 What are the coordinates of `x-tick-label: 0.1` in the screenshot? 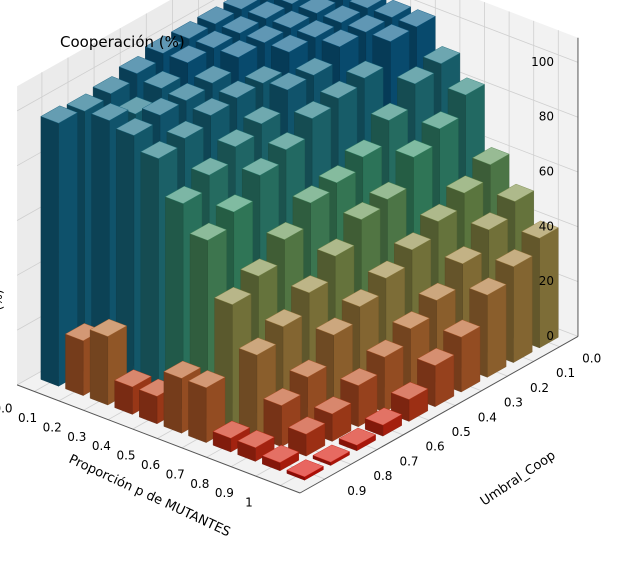 It's located at (27, 418).